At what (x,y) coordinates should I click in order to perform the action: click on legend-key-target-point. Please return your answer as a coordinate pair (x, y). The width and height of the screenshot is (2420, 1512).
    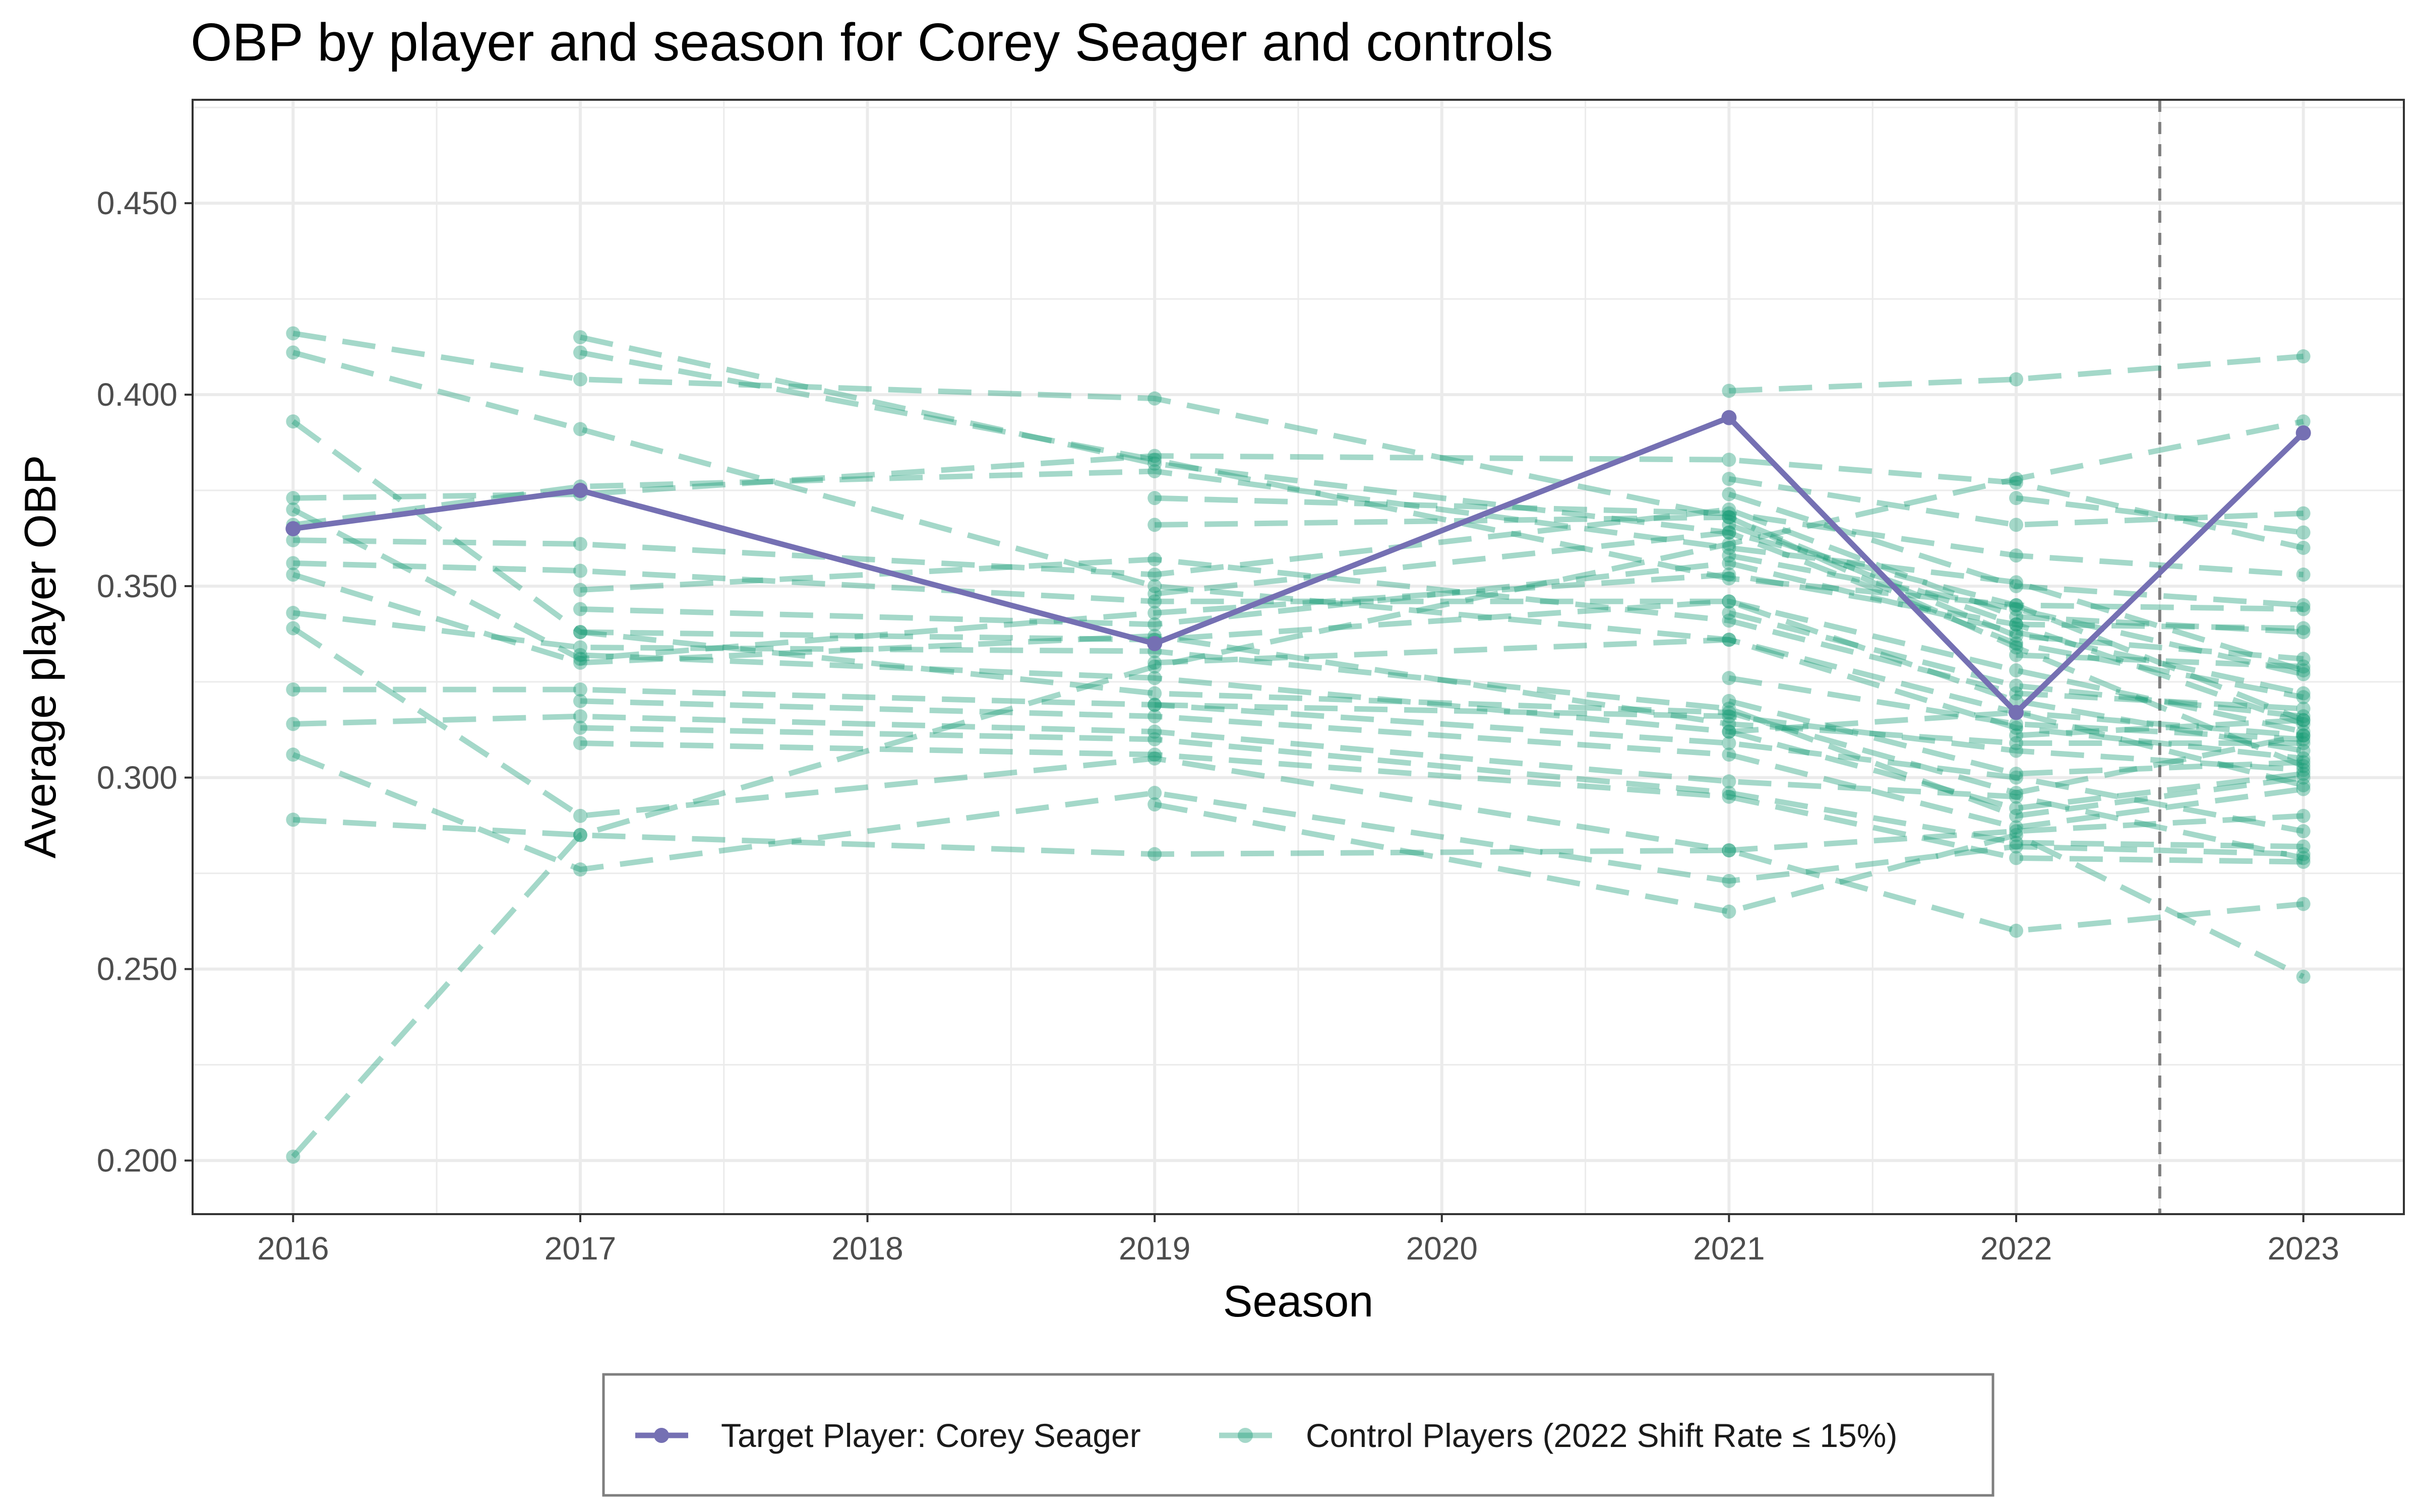
    Looking at the image, I should click on (661, 1435).